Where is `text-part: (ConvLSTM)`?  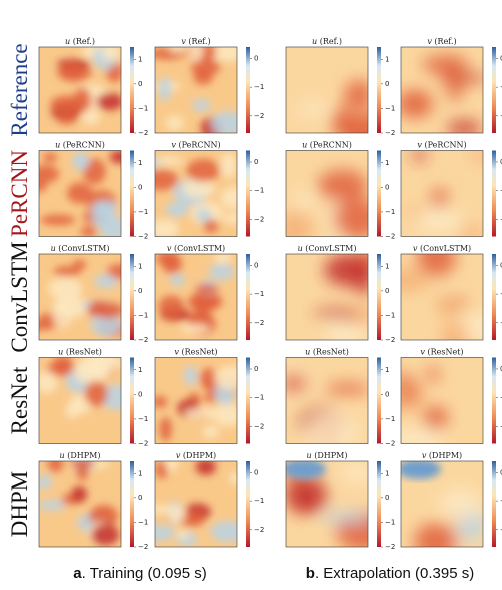 text-part: (ConvLSTM) is located at coordinates (199, 248).